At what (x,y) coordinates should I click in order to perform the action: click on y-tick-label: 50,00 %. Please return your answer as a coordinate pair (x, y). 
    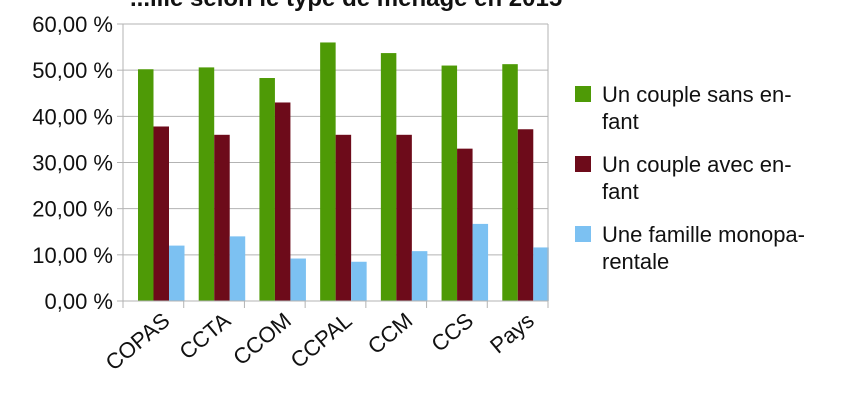
    Looking at the image, I should click on (72, 70).